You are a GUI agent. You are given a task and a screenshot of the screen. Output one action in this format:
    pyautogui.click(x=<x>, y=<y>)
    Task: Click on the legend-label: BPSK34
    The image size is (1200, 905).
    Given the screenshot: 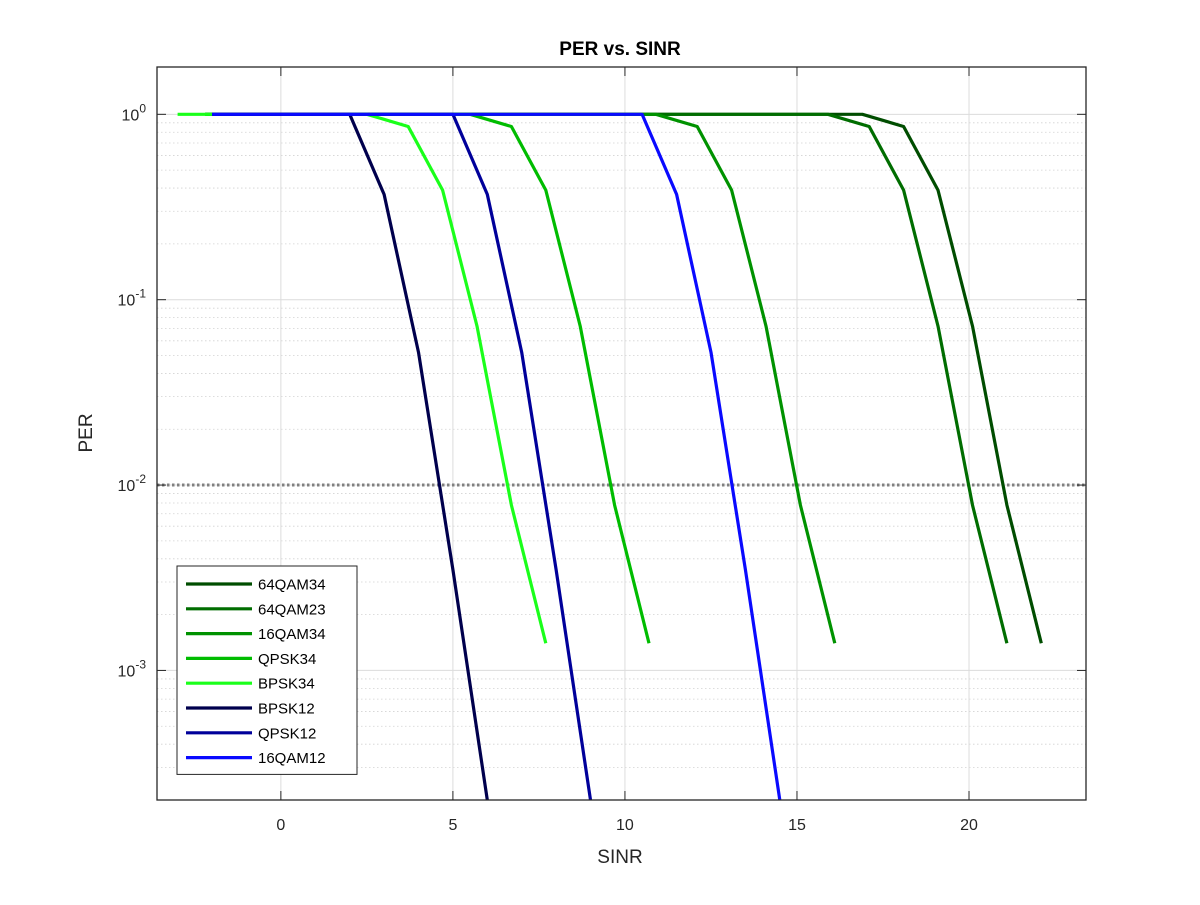 What is the action you would take?
    pyautogui.click(x=286, y=684)
    